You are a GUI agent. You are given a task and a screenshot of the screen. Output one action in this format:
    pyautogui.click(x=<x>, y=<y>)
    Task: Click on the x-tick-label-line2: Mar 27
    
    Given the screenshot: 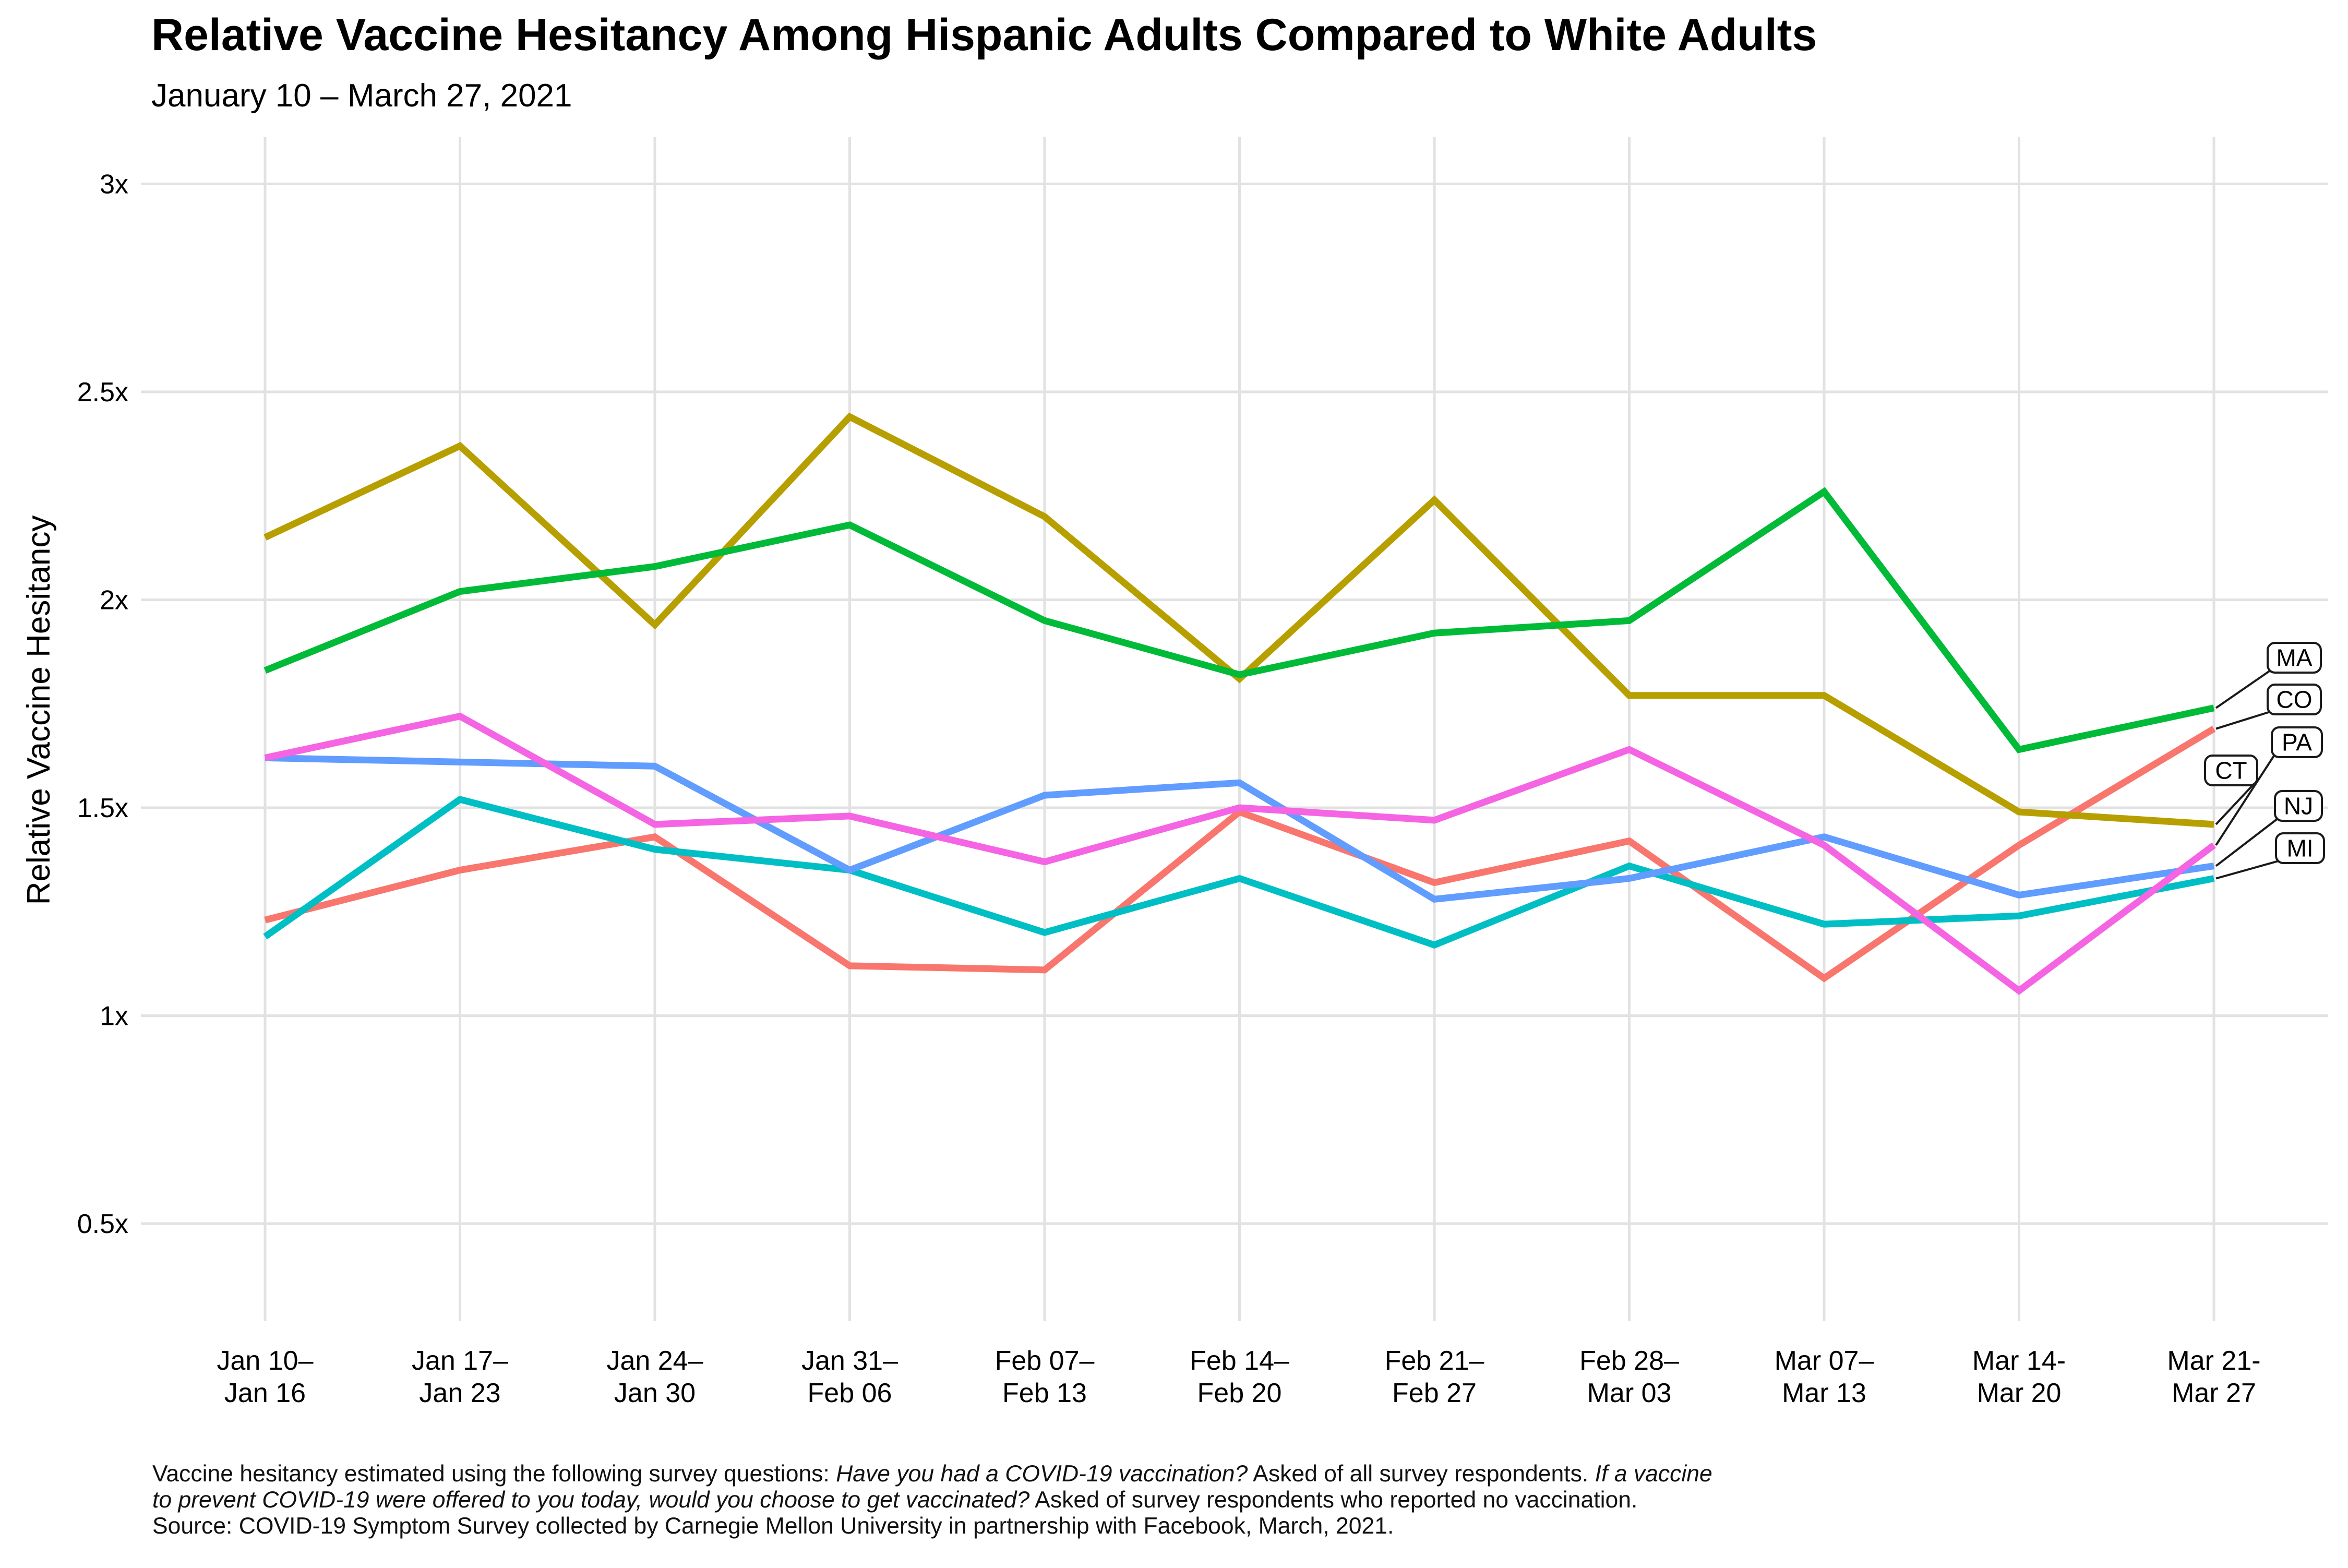 What is the action you would take?
    pyautogui.click(x=2214, y=1393)
    